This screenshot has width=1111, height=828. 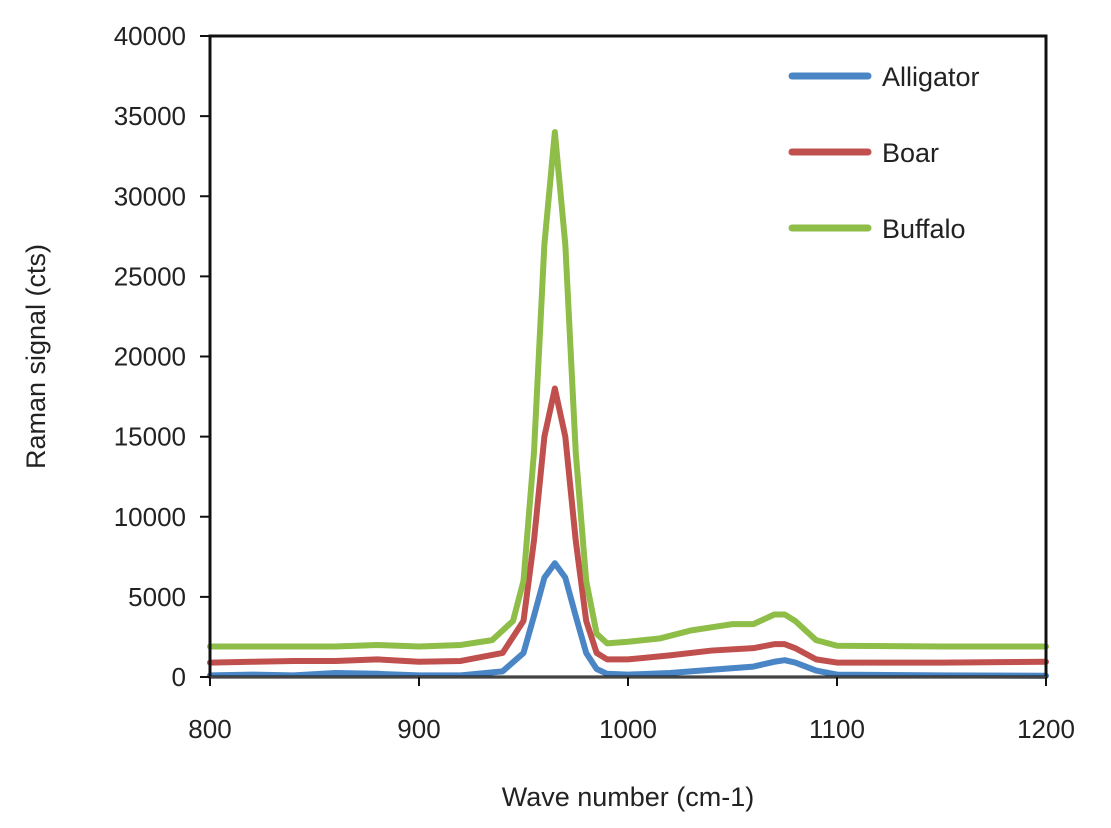 I want to click on x-tick-label: 1200, so click(x=1046, y=729).